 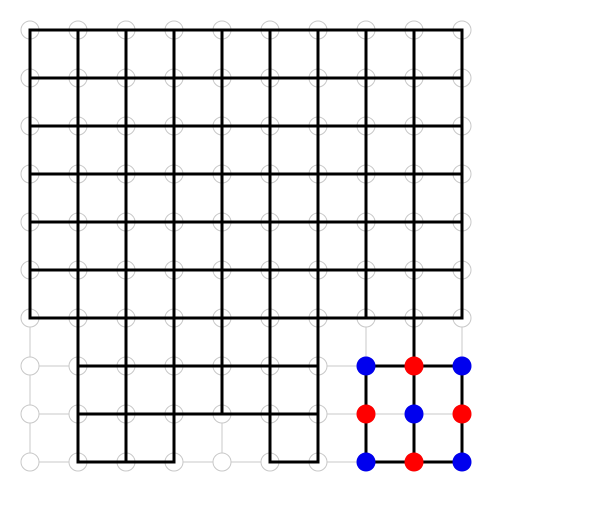 I want to click on pieces, so click(x=414, y=414).